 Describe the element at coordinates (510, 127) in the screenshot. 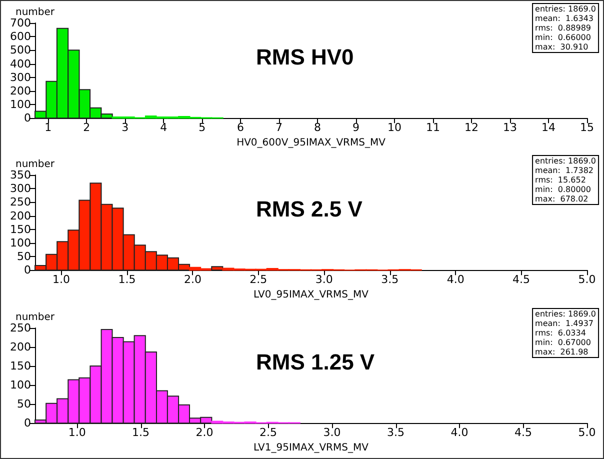

I see `x-tick-label: 13` at that location.